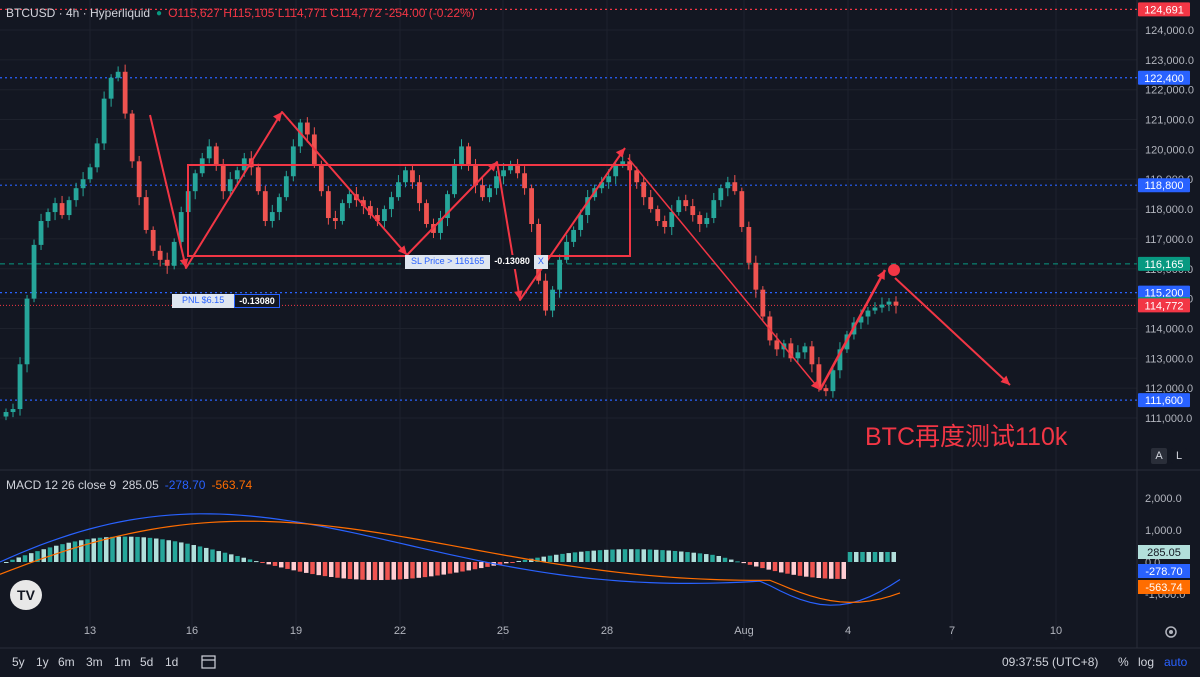 The height and width of the screenshot is (677, 1200). Describe the element at coordinates (1169, 329) in the screenshot. I see `price-tick-label: 114,000.0` at that location.